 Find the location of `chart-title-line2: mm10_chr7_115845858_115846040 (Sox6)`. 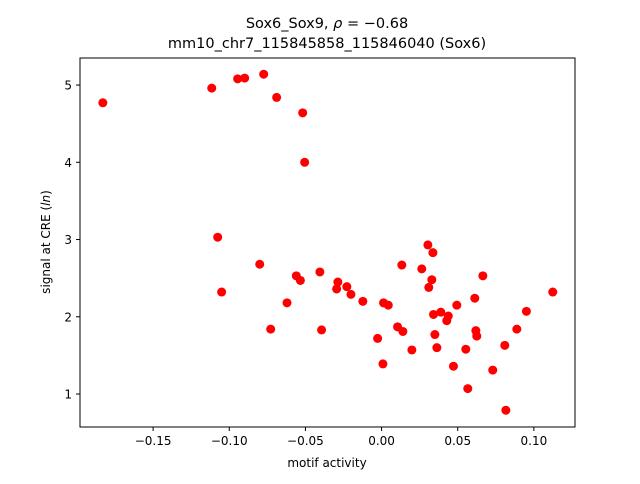

chart-title-line2: mm10_chr7_115845858_115846040 (Sox6) is located at coordinates (327, 44).